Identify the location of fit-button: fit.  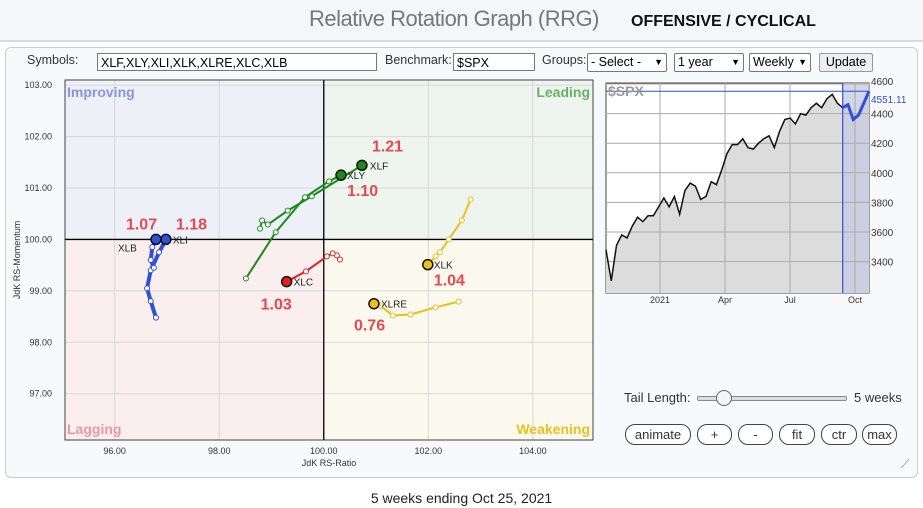
(797, 434).